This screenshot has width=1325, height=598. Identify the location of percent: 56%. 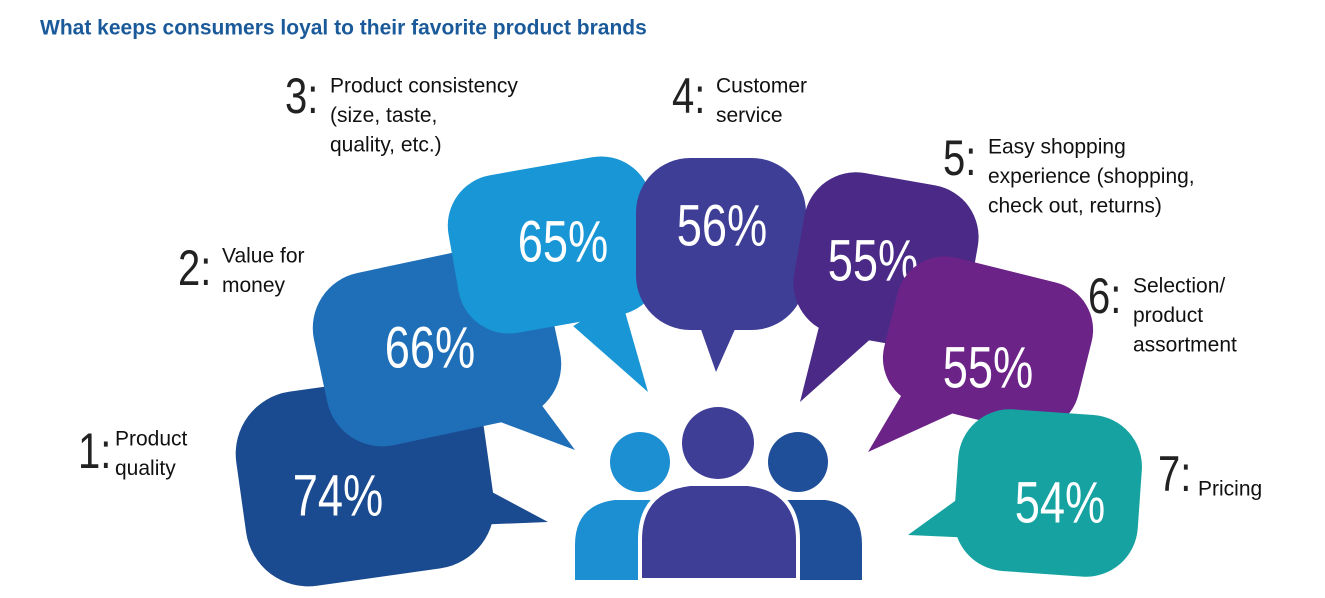
(722, 226).